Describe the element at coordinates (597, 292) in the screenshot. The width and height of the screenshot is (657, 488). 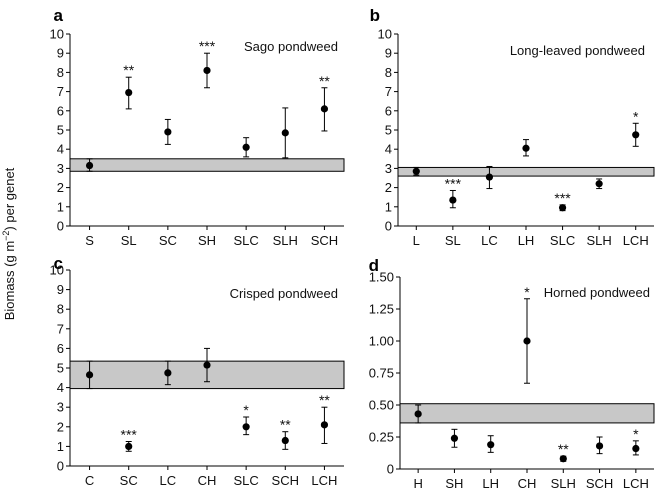
I see `panel-title: Horned pondweed` at that location.